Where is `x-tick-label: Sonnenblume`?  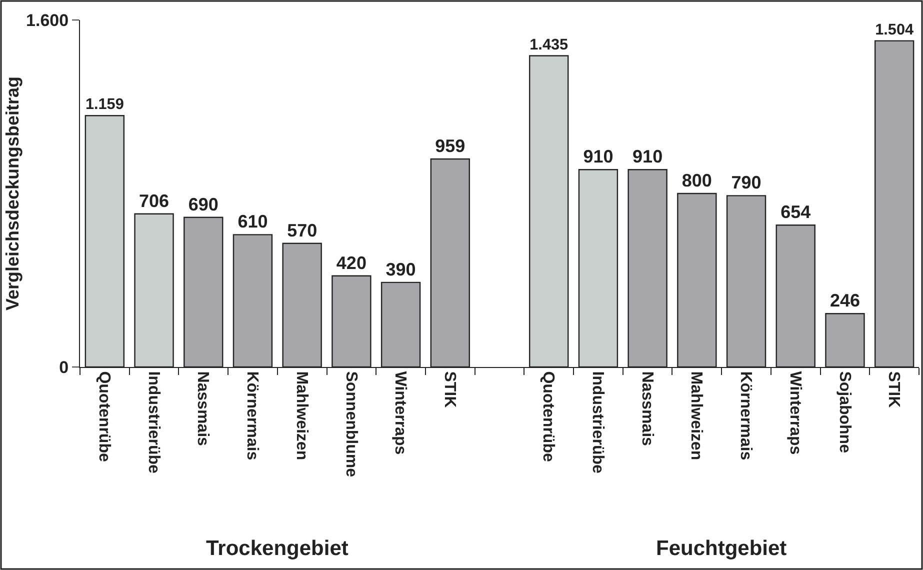
x-tick-label: Sonnenblume is located at coordinates (351, 424).